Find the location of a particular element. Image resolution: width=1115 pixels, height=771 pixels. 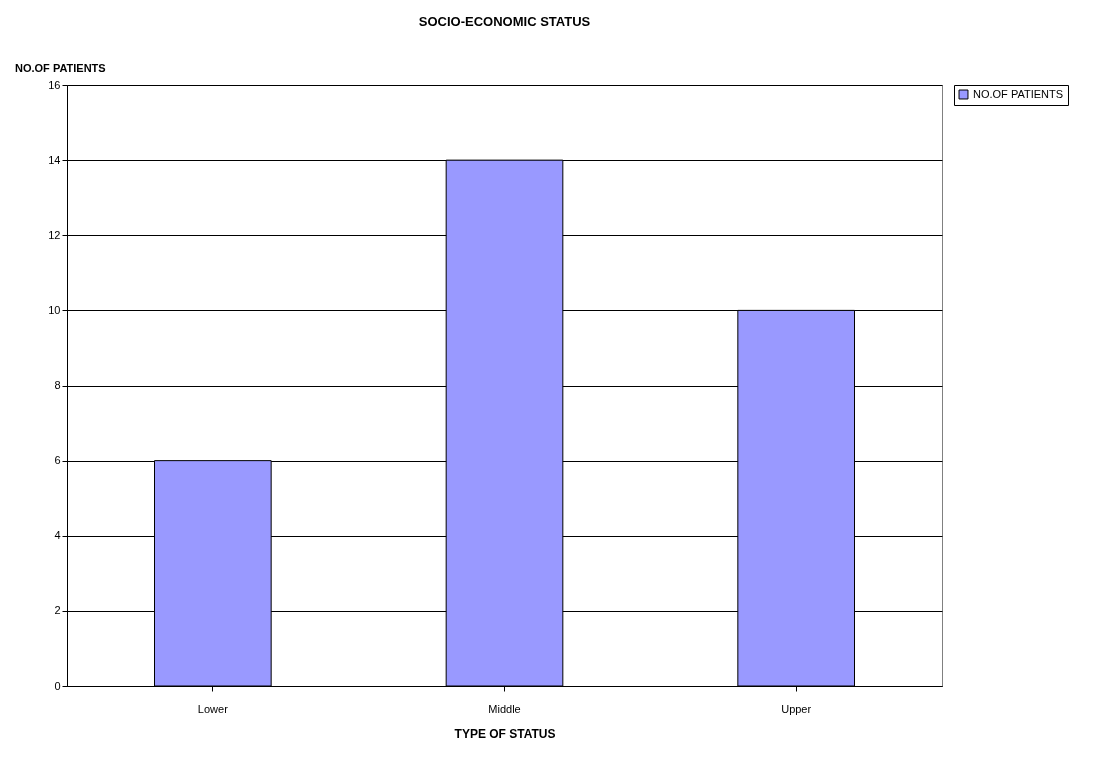

y-tick-label: 14 is located at coordinates (54, 159).